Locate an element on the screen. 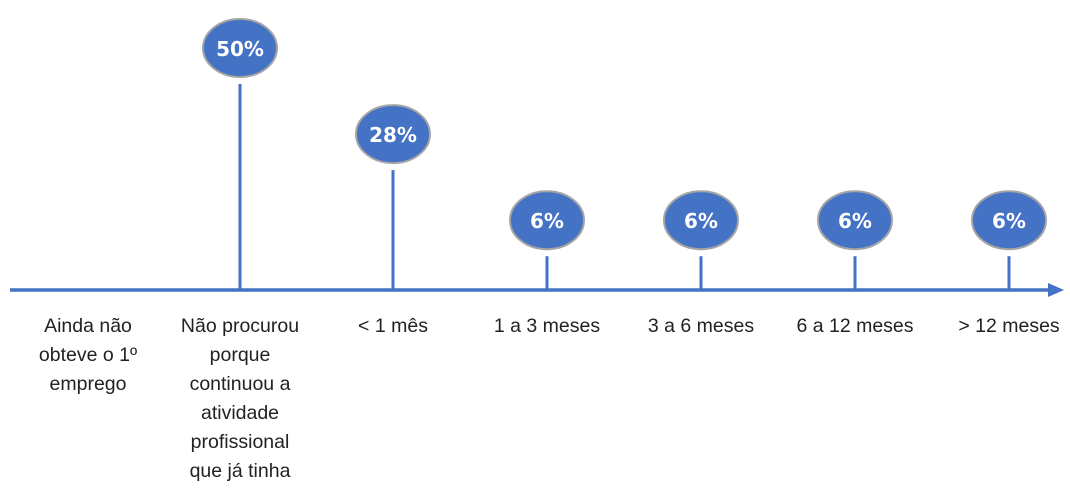  bubble-continued-activity is located at coordinates (240, 48).